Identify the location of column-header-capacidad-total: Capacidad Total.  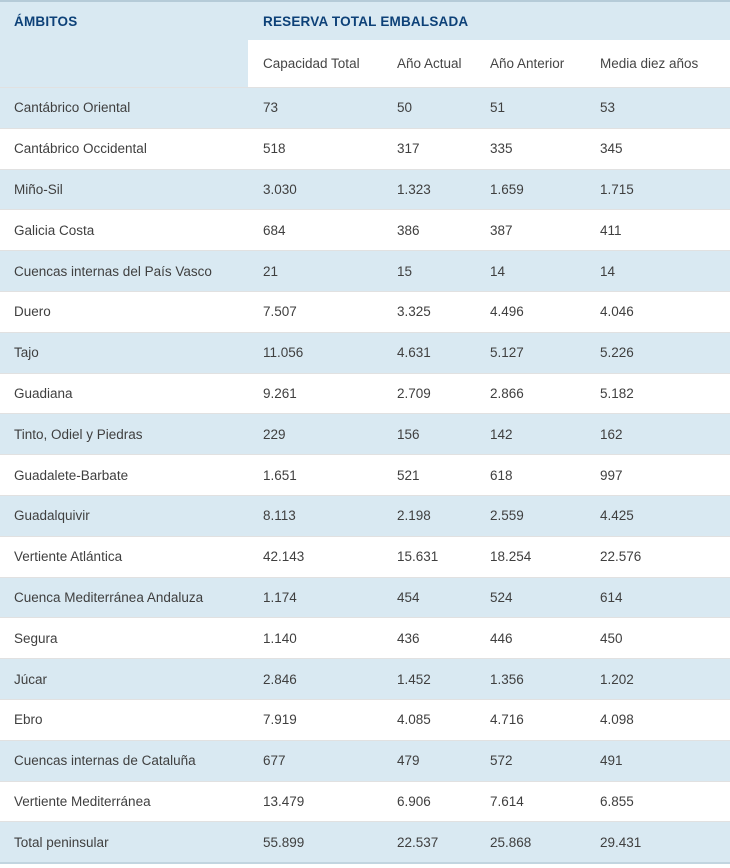
(315, 63).